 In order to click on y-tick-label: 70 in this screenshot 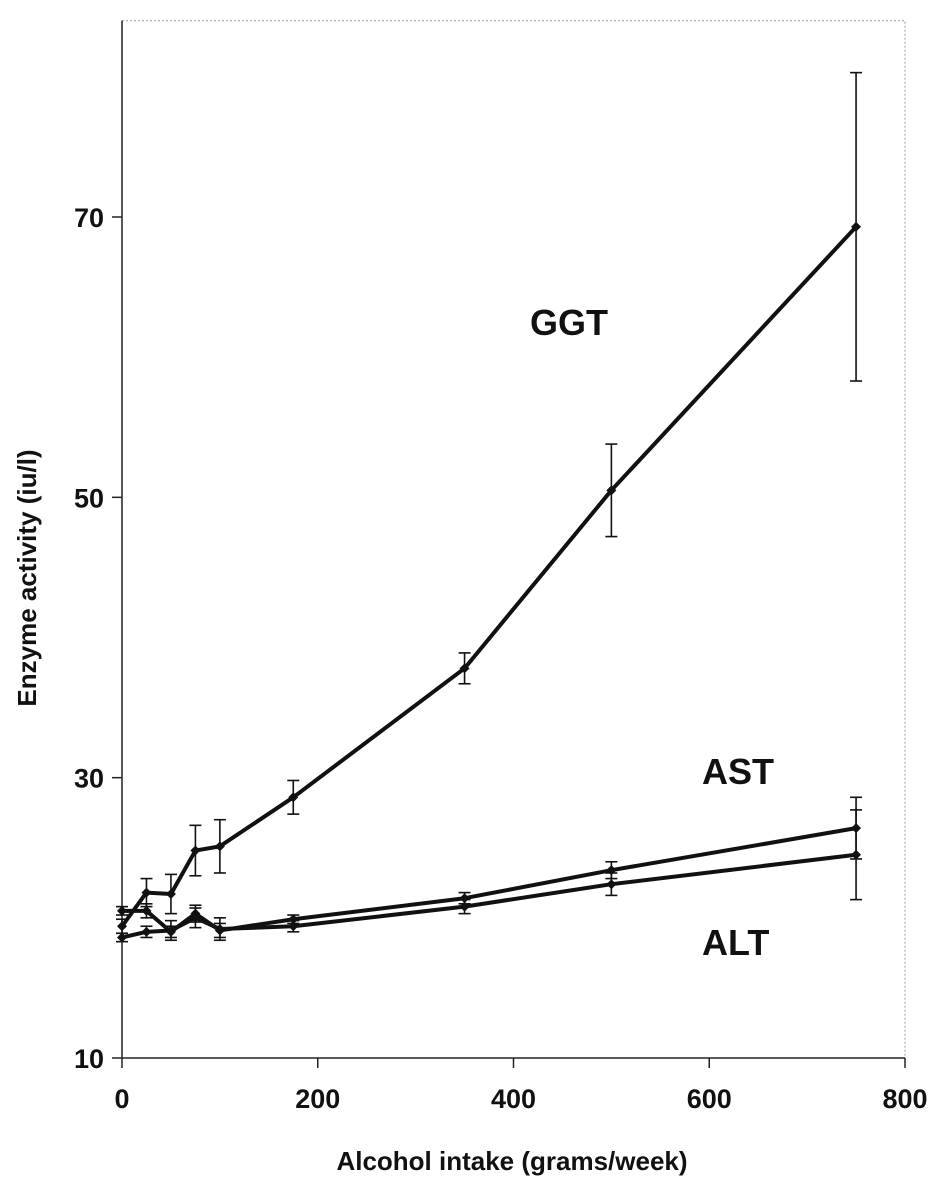, I will do `click(89, 218)`.